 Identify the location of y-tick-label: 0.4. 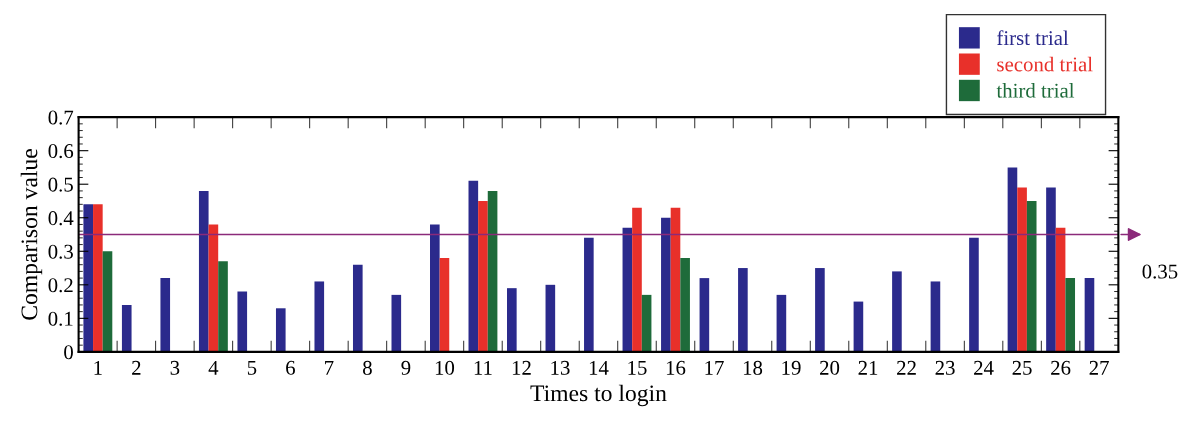
(61, 218).